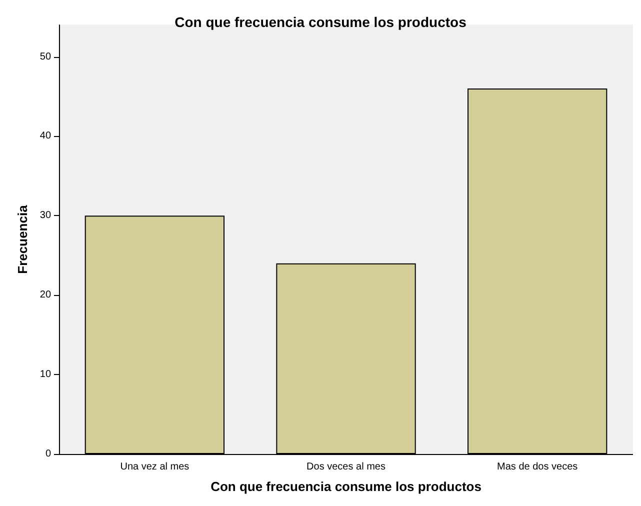 The image size is (641, 506). Describe the element at coordinates (155, 467) in the screenshot. I see `x-tick-label: Una vez al mes` at that location.